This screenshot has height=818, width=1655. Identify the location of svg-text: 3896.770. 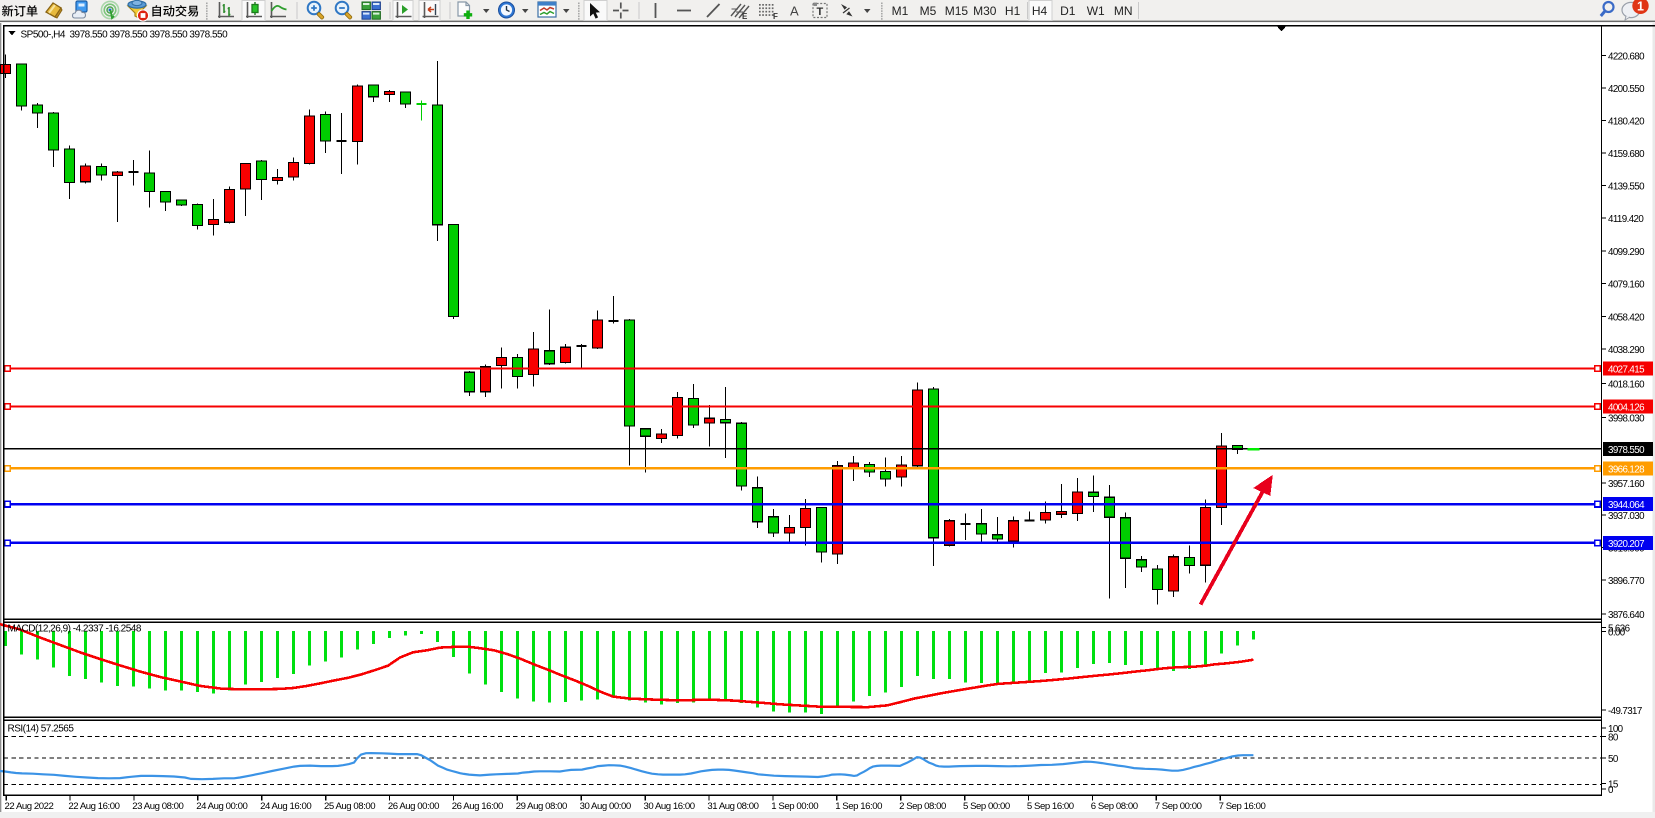
(1626, 581).